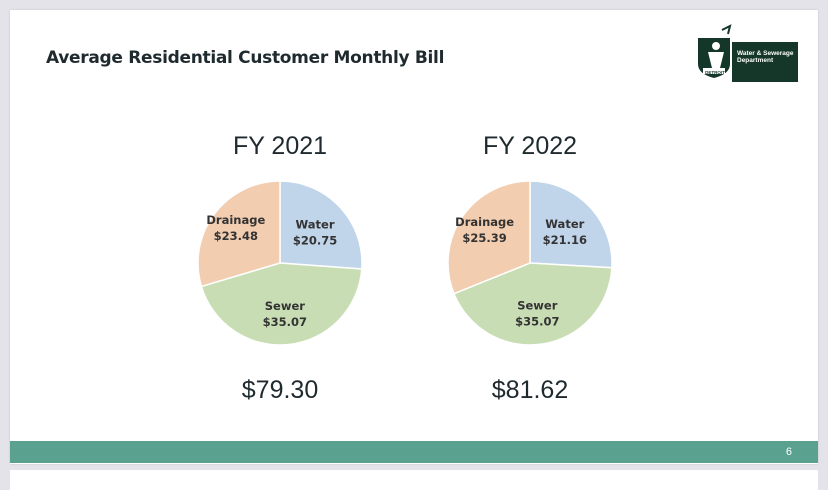  I want to click on next-slide-edge, so click(414, 480).